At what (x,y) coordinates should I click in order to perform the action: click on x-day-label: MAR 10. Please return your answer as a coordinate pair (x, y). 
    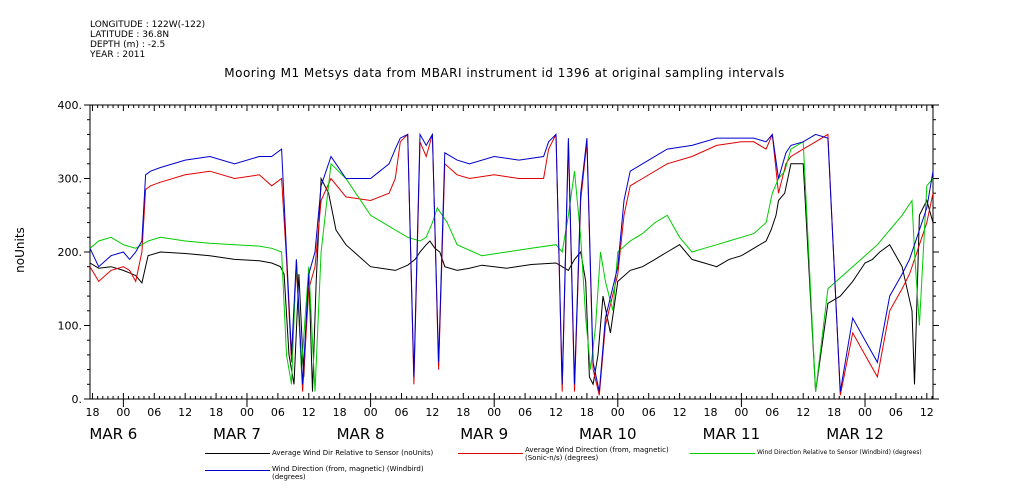
    Looking at the image, I should click on (607, 434).